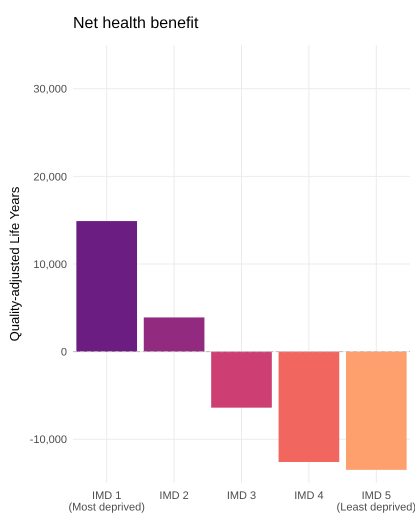 This screenshot has width=415, height=523. What do you see at coordinates (50, 177) in the screenshot?
I see `y-tick-label: 20,000` at bounding box center [50, 177].